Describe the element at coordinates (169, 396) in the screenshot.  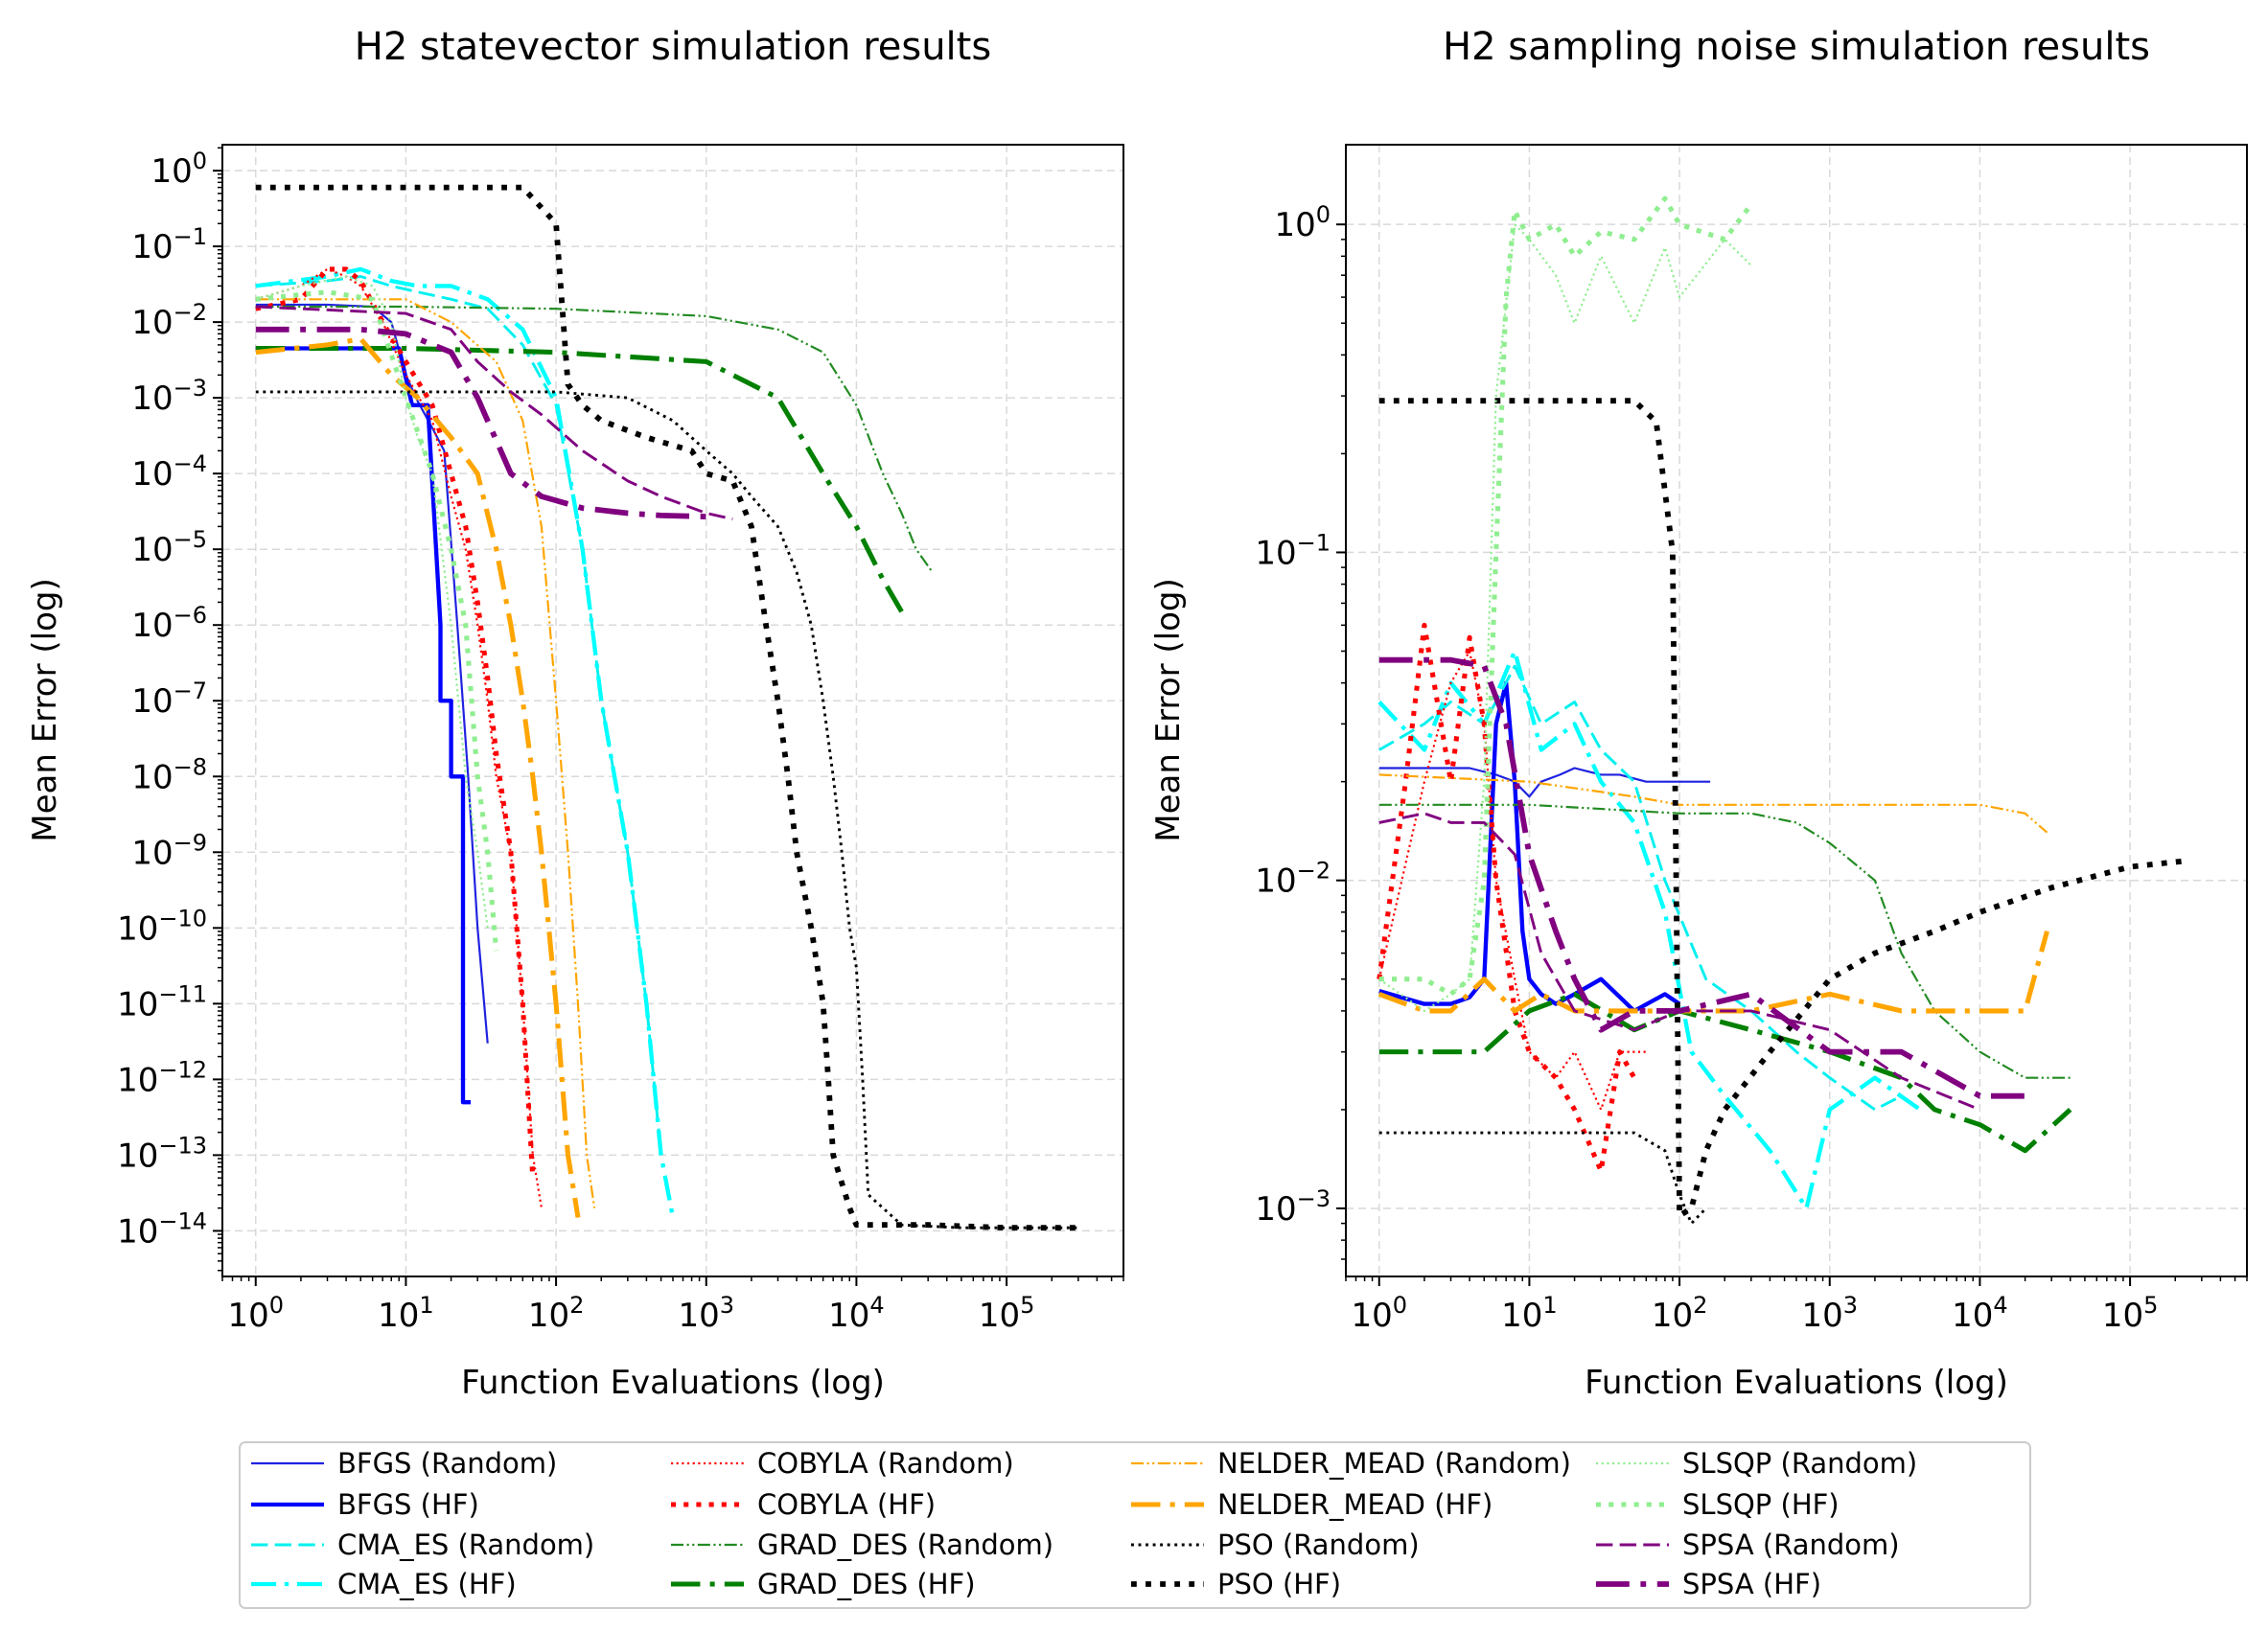
I see `left-y-tick-label: 10⁻³` at that location.